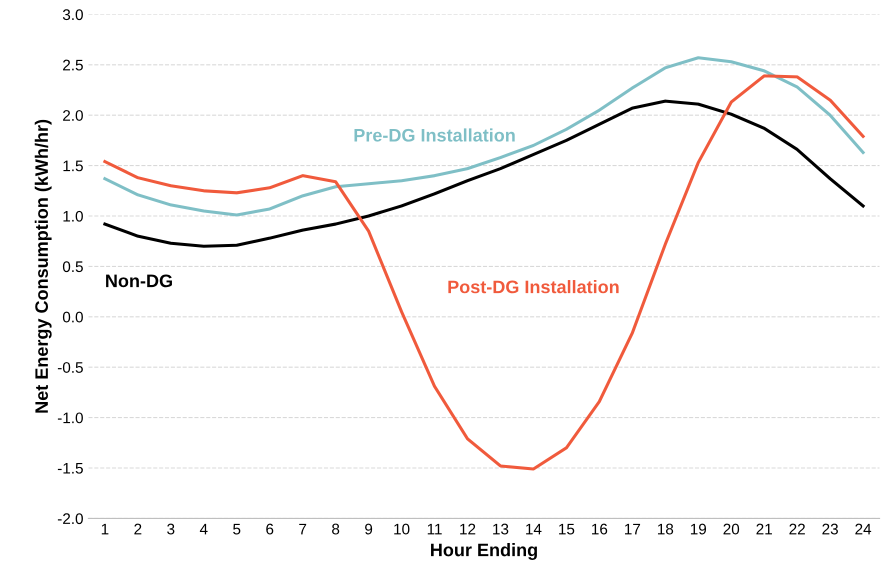 The height and width of the screenshot is (576, 884). What do you see at coordinates (534, 529) in the screenshot?
I see `x-tick-label: 14` at bounding box center [534, 529].